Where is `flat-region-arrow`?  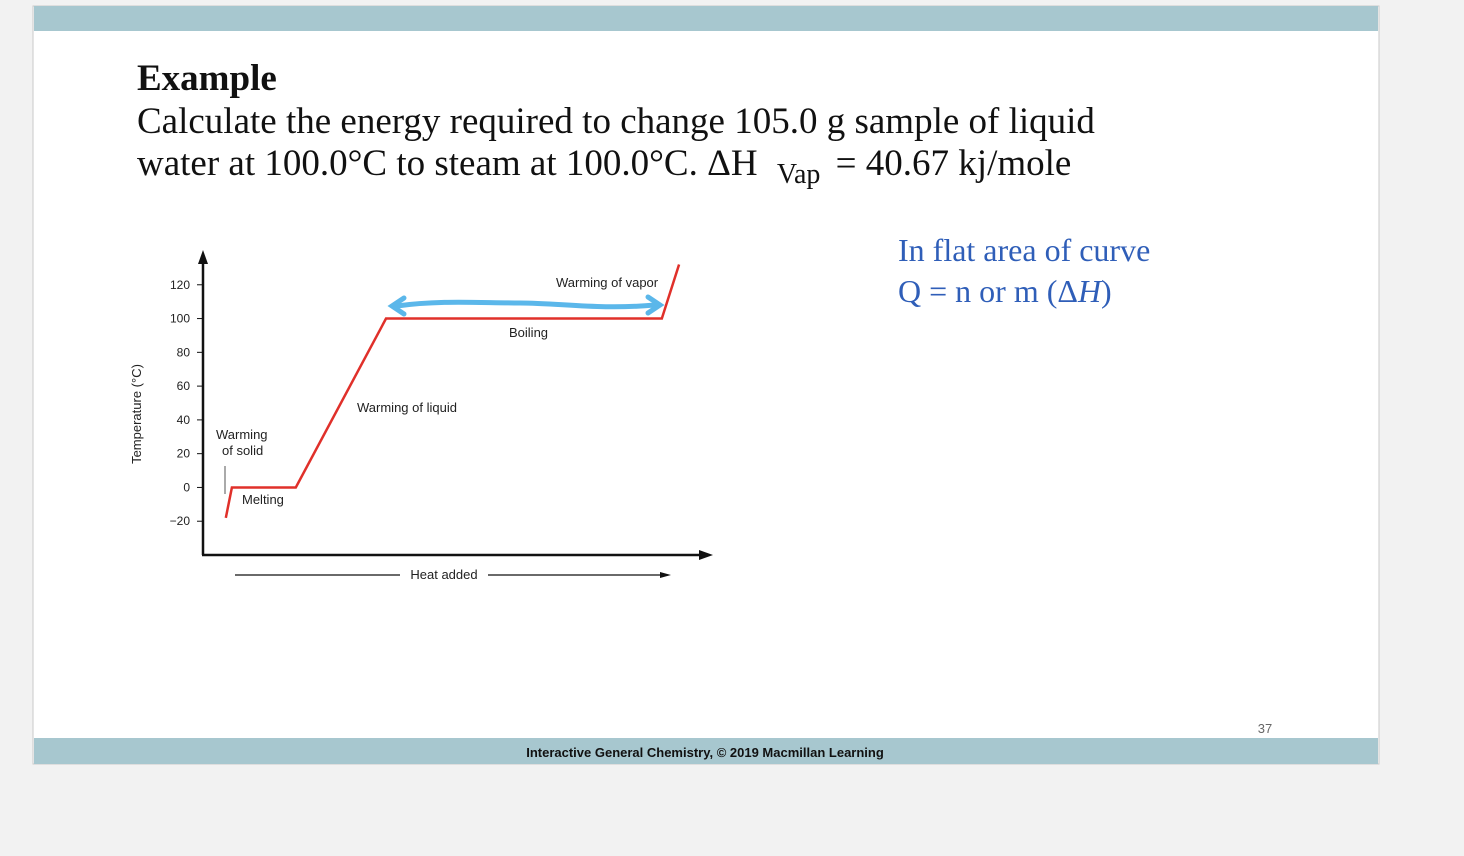 flat-region-arrow is located at coordinates (526, 304).